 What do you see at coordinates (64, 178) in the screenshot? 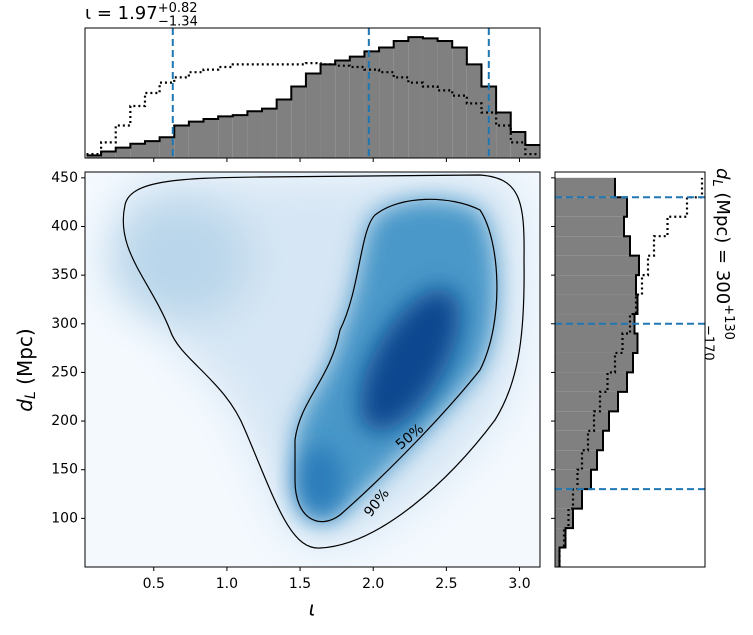
I see `y-tick-label: 450` at bounding box center [64, 178].